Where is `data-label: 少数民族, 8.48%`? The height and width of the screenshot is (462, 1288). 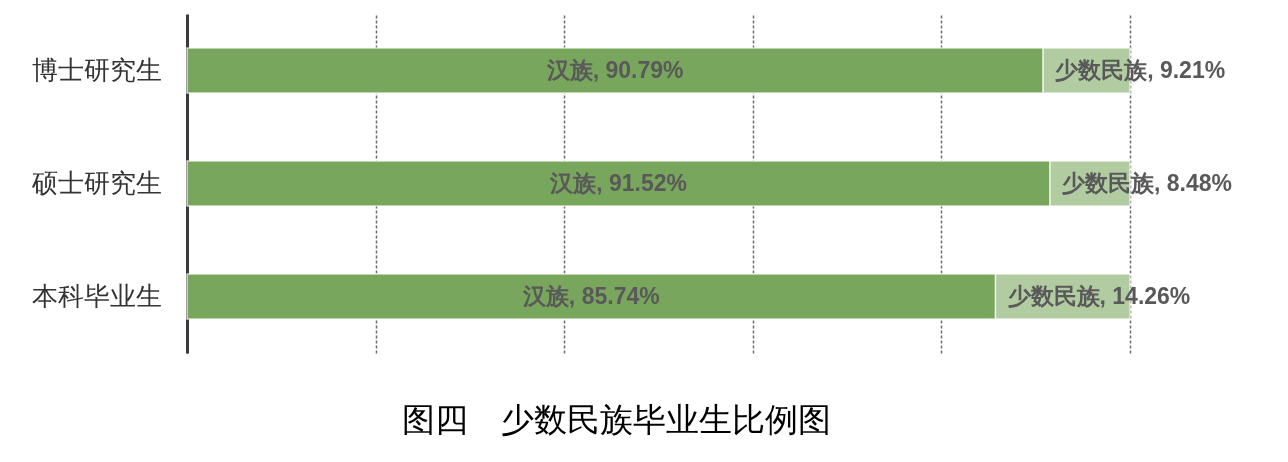 data-label: 少数民族, 8.48% is located at coordinates (1147, 182).